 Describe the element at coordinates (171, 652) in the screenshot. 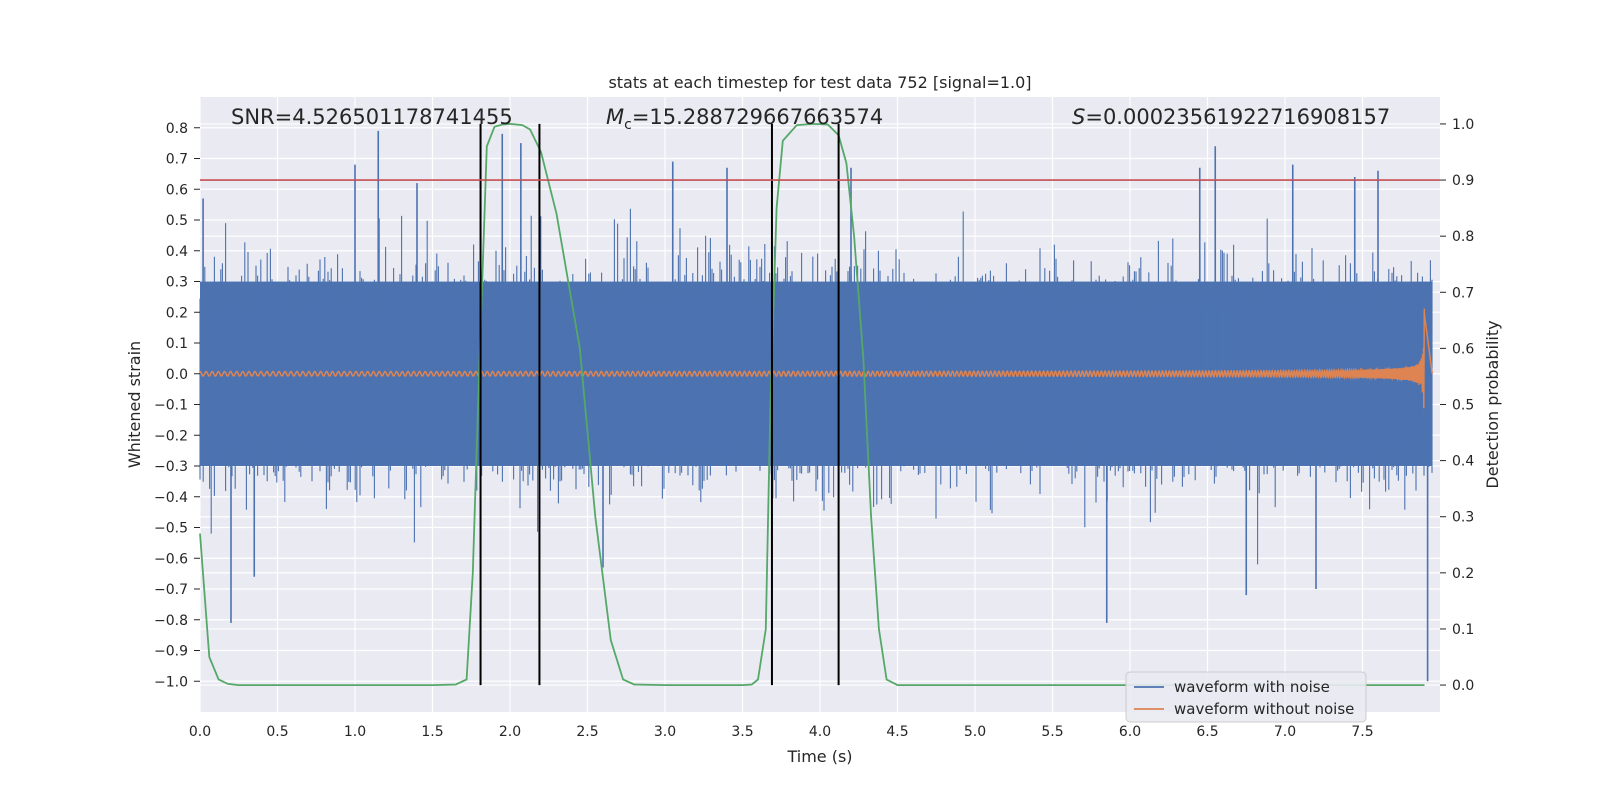

I see `y-tick-label: −0.9` at that location.